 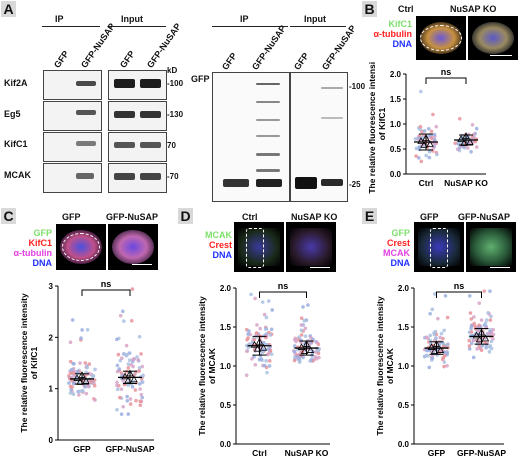 I want to click on gfp-blot-row-label: GFP, so click(x=200, y=79).